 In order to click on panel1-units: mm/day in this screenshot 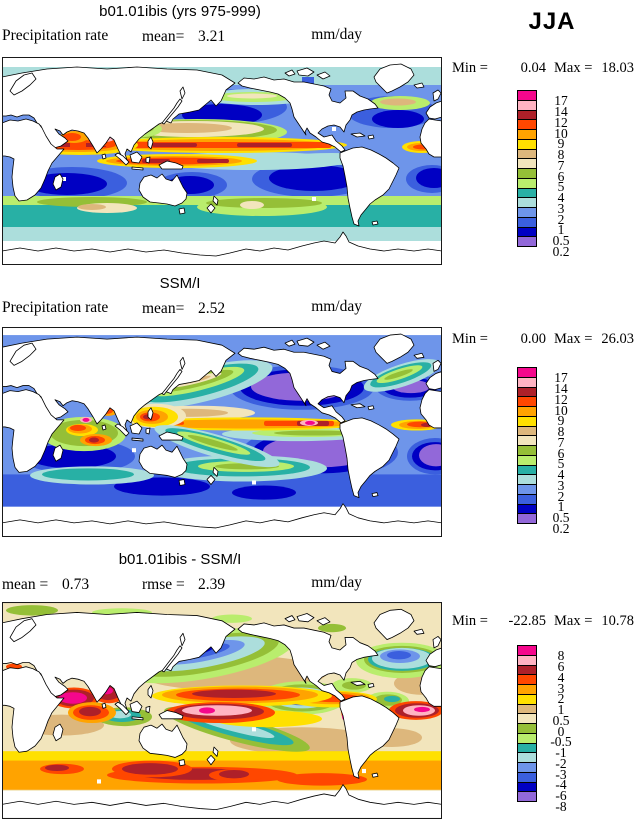, I will do `click(336, 34)`.